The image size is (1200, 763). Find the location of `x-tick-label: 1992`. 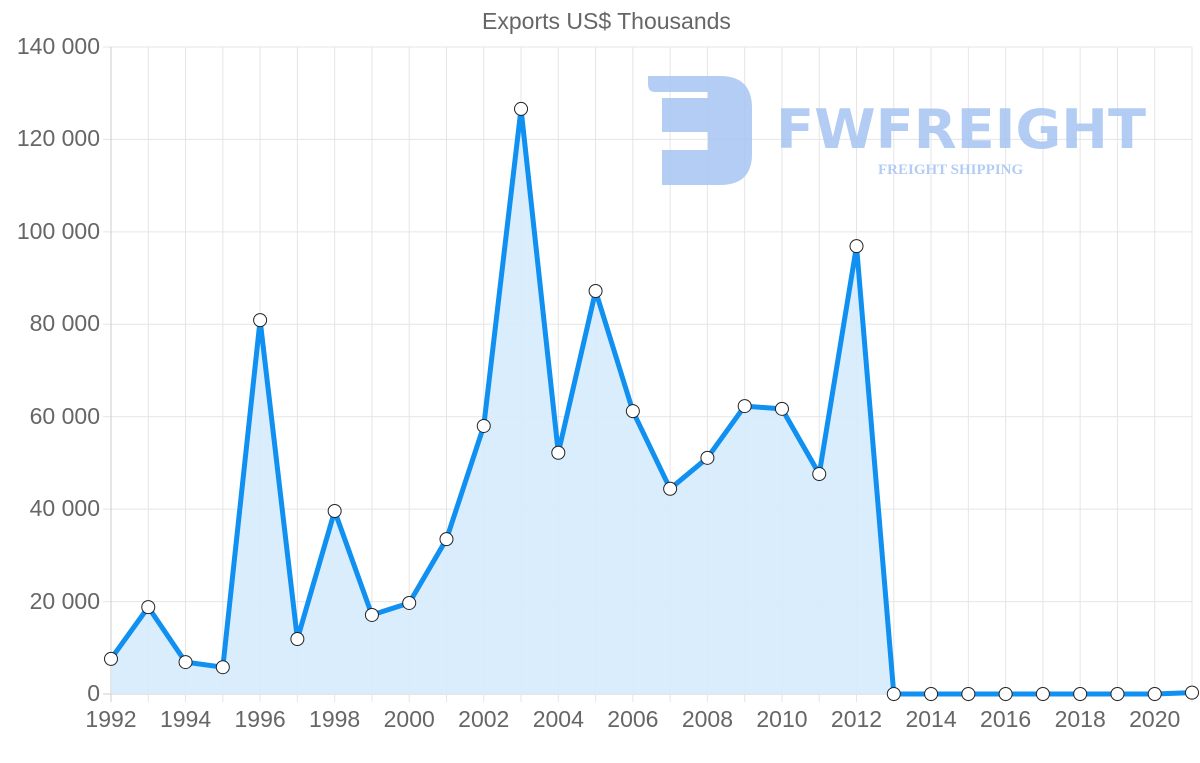

x-tick-label: 1992 is located at coordinates (111, 719).